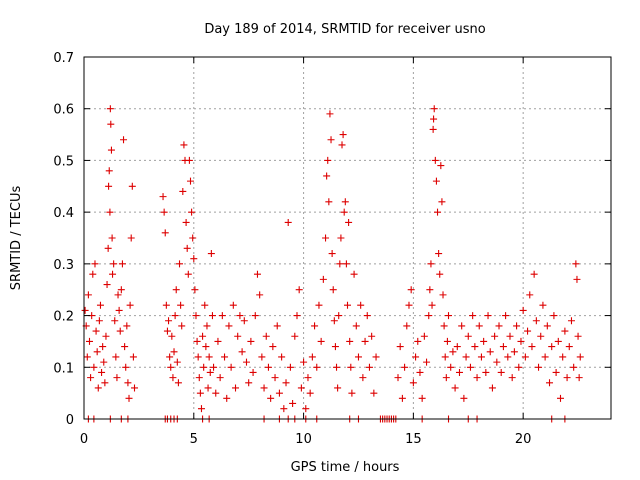  I want to click on y-tick-label: 0.5, so click(63, 161).